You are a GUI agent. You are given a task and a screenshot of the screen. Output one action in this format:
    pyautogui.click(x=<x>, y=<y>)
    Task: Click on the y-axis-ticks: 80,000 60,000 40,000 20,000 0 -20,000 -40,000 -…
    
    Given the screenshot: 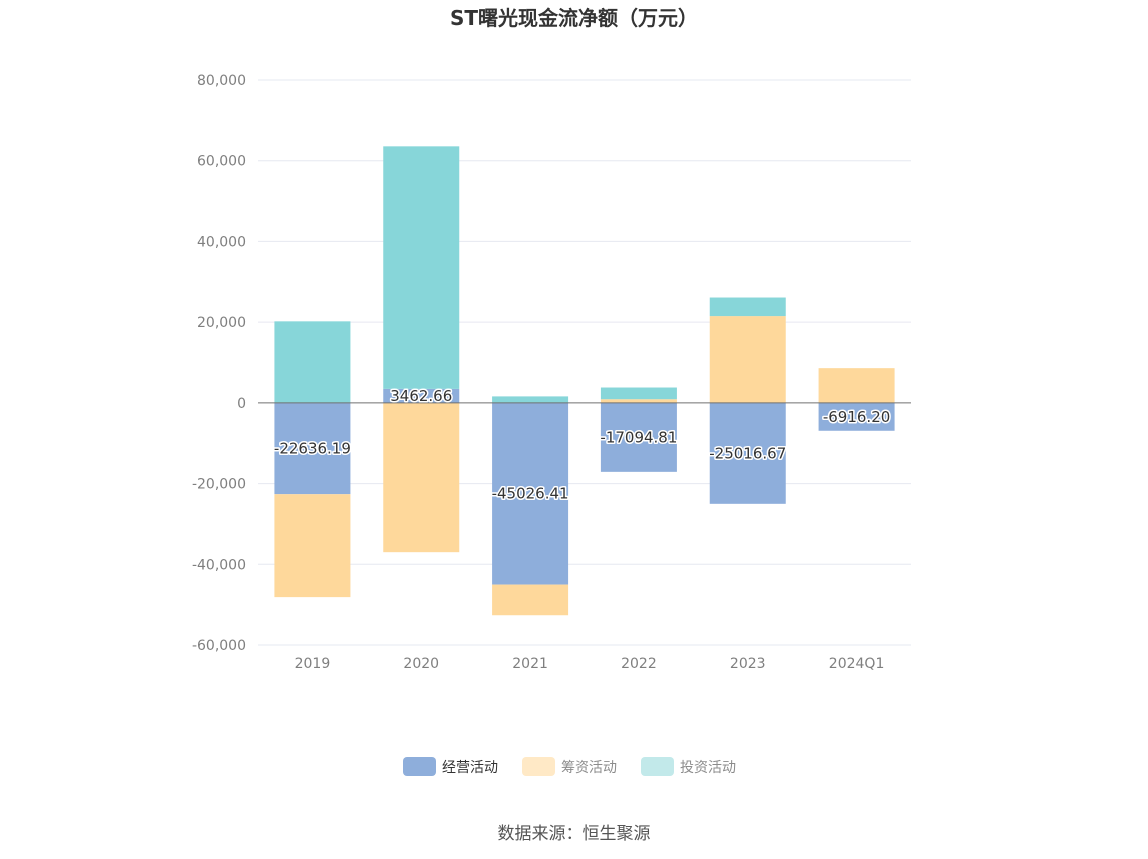 What is the action you would take?
    pyautogui.click(x=219, y=363)
    